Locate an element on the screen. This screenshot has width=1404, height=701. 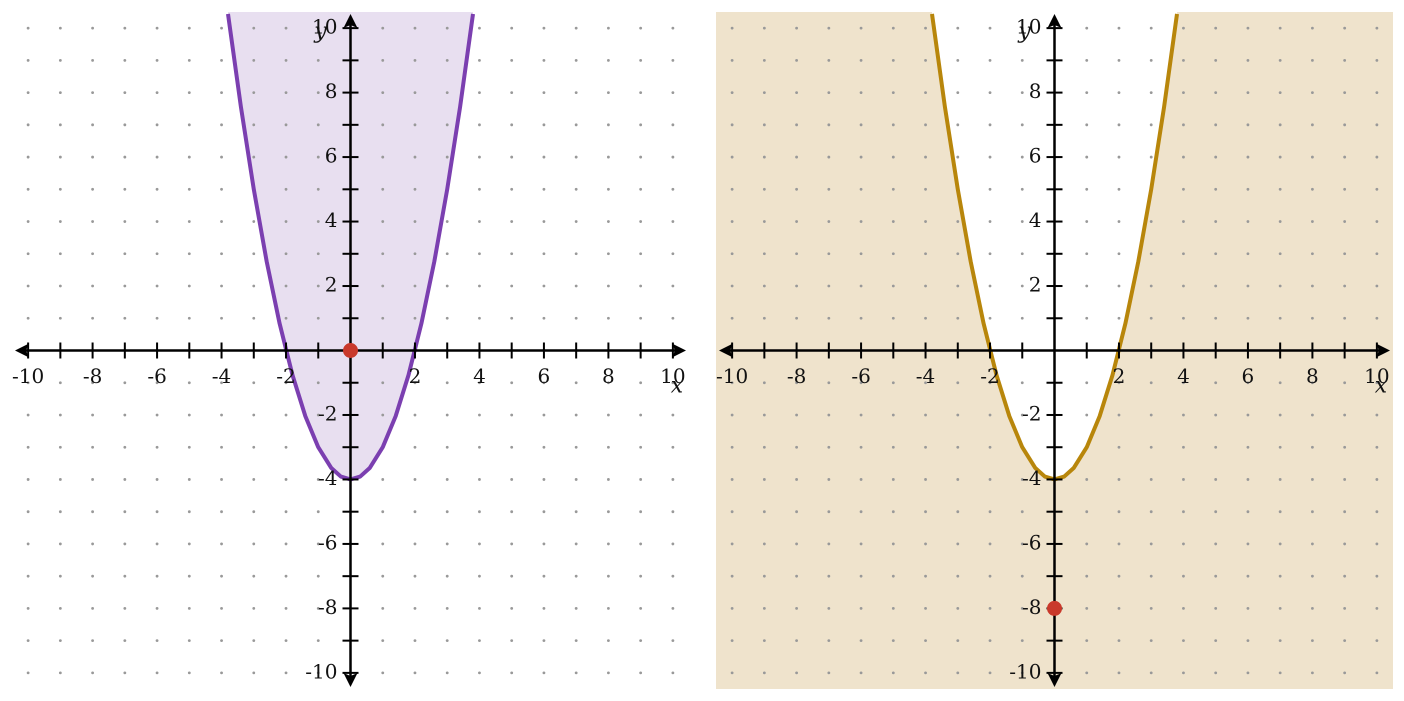
y-tick-label: 2 is located at coordinates (331, 285).